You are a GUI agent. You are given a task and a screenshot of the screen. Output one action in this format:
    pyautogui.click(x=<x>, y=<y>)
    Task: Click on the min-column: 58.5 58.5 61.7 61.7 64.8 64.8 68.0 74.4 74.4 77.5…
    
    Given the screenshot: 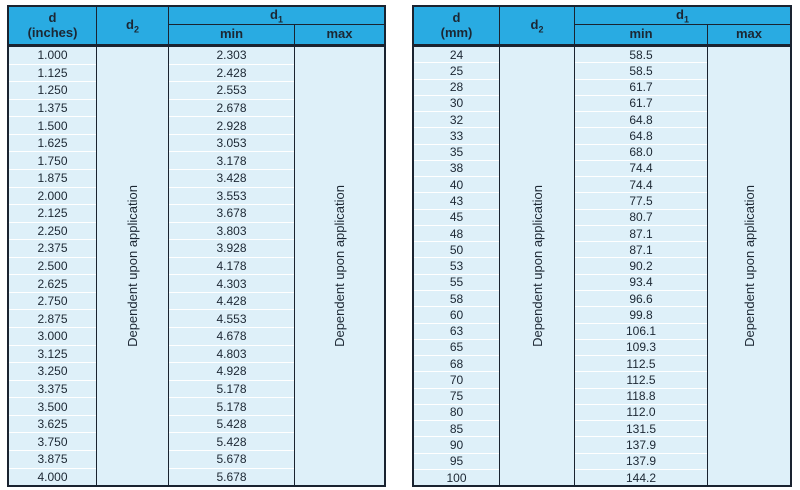 What is the action you would take?
    pyautogui.click(x=641, y=266)
    